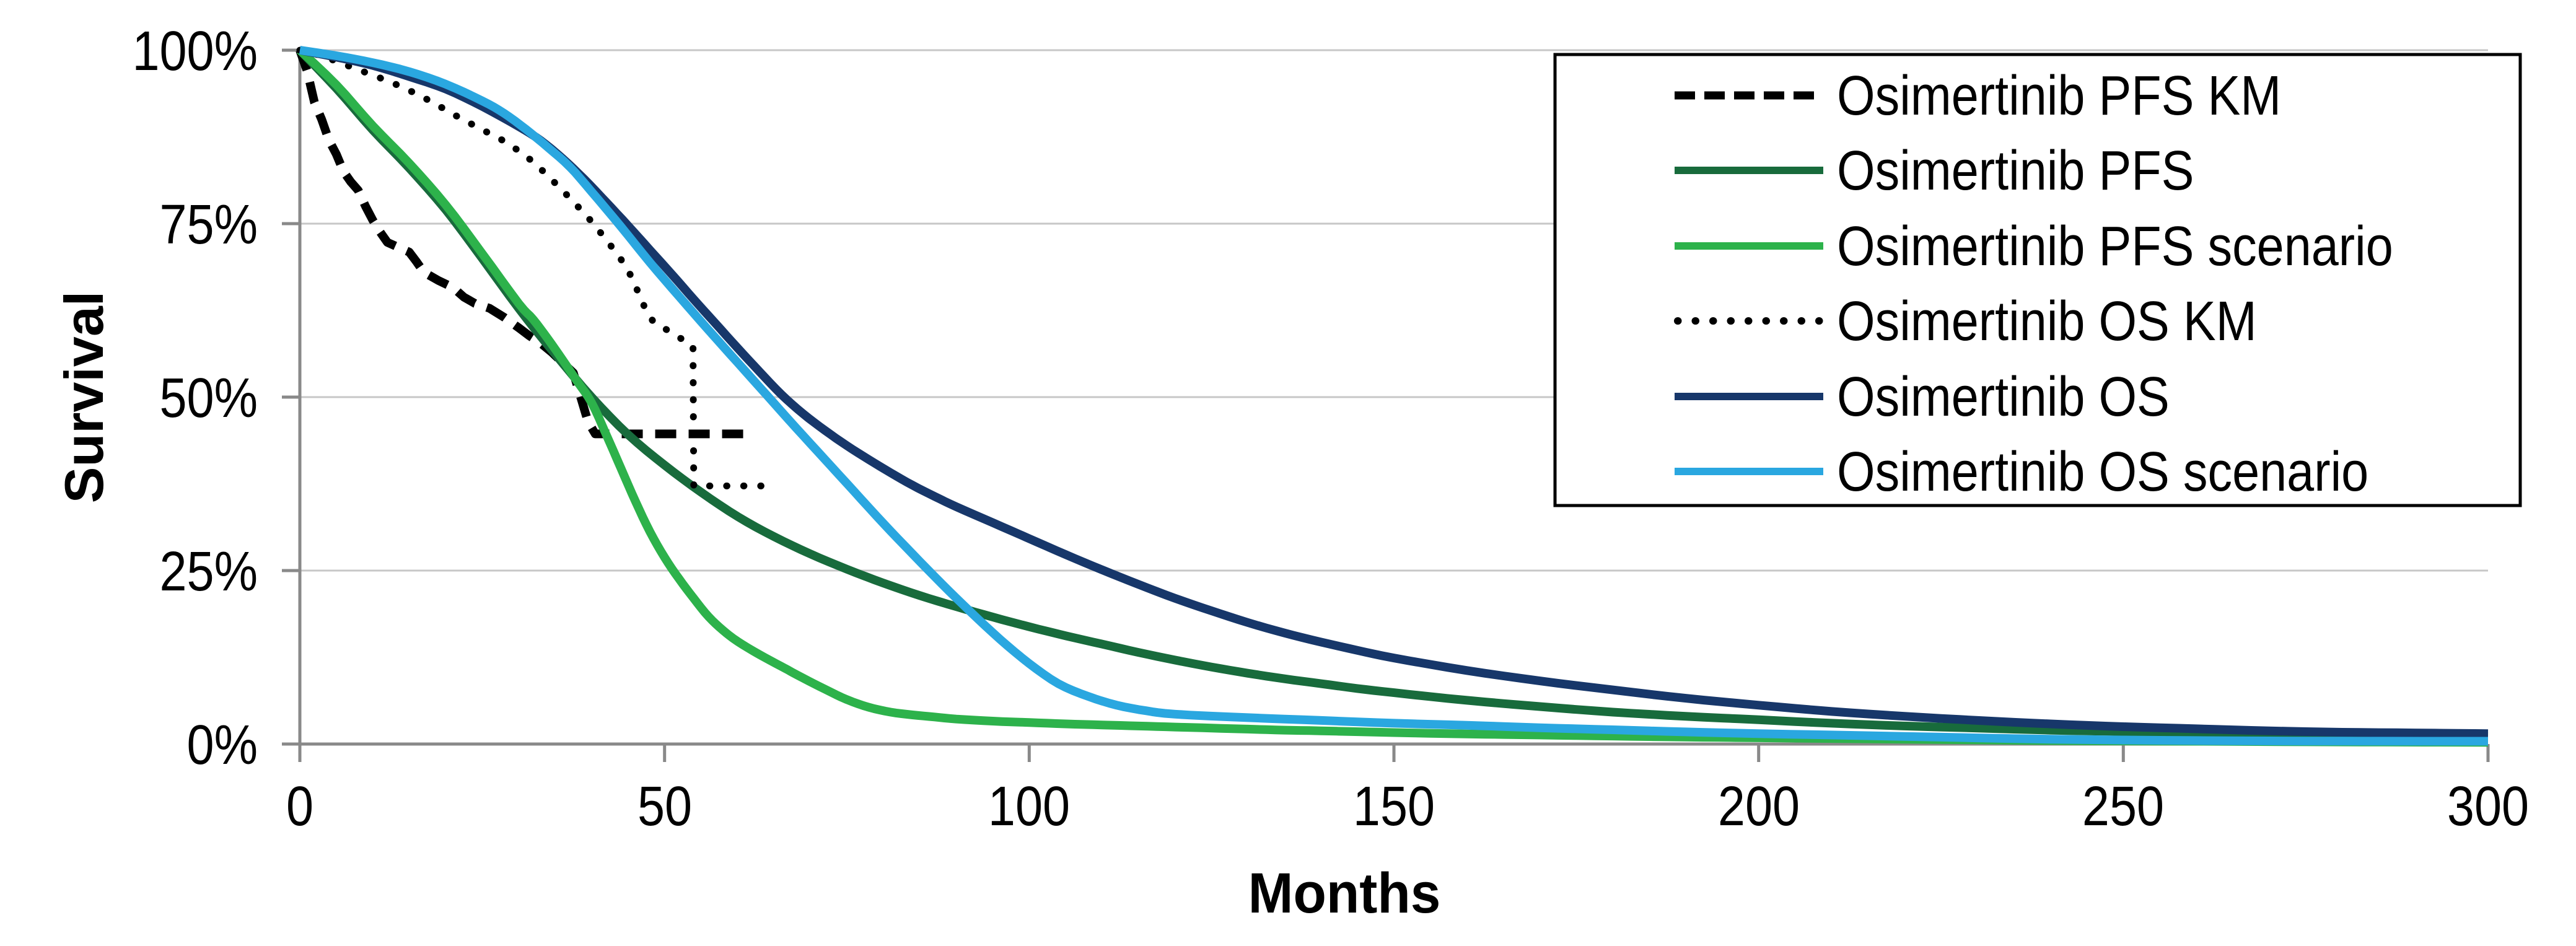 The width and height of the screenshot is (2576, 946). Describe the element at coordinates (1344, 894) in the screenshot. I see `svg-text: Months` at that location.